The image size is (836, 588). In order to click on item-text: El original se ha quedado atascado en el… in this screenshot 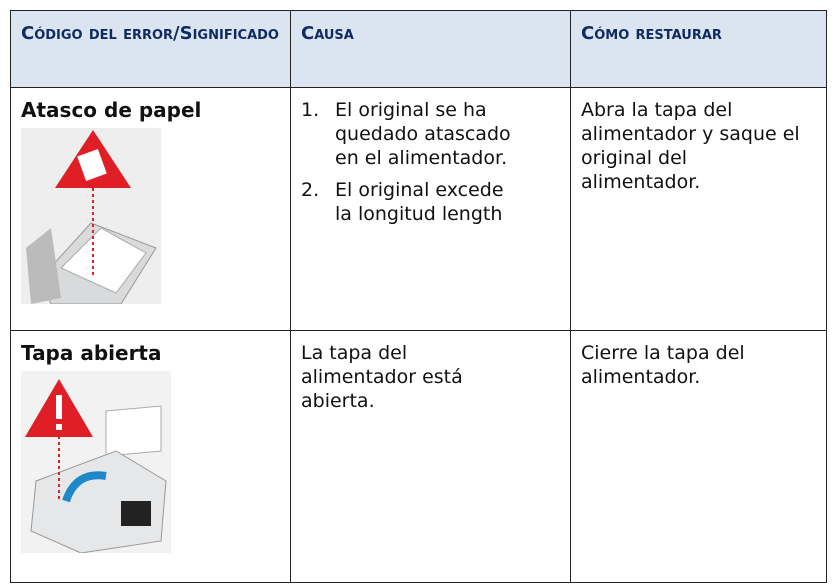, I will do `click(423, 134)`.